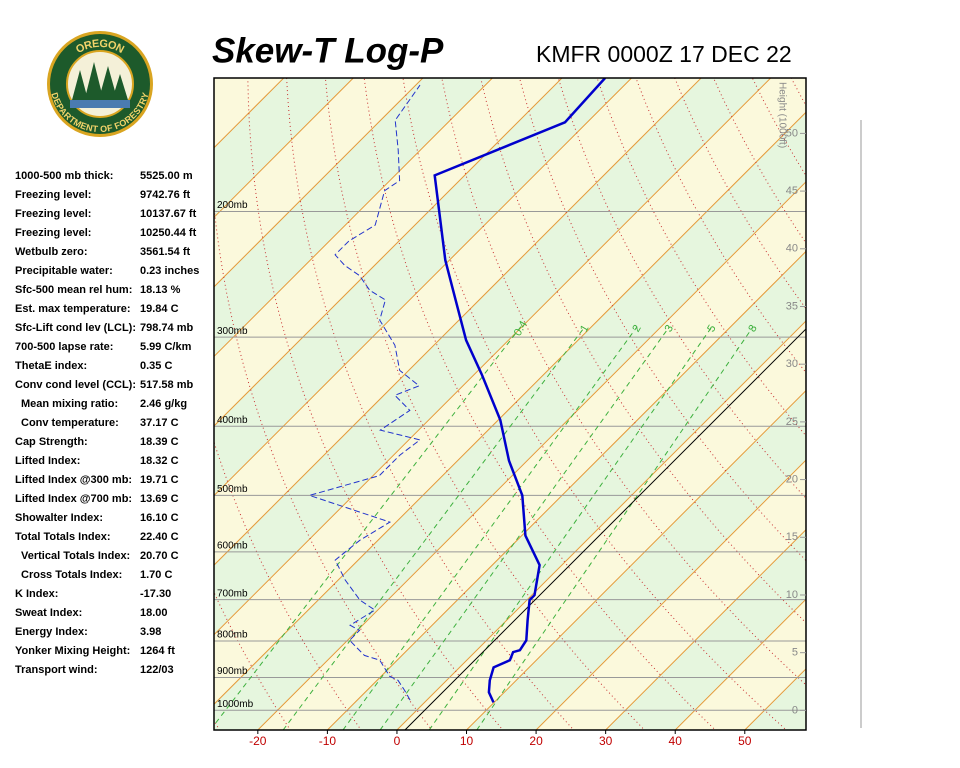 This screenshot has width=960, height=768. What do you see at coordinates (107, 366) in the screenshot?
I see `index-row: ThetaE index: 0.35 C` at bounding box center [107, 366].